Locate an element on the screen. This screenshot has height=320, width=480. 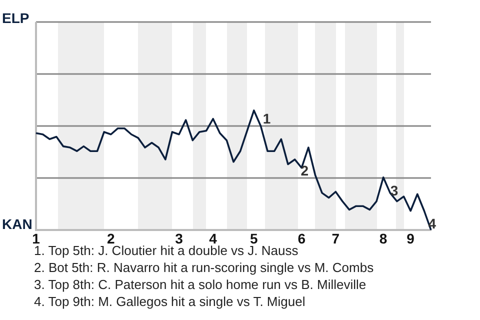
text: ELP is located at coordinates (16, 18).